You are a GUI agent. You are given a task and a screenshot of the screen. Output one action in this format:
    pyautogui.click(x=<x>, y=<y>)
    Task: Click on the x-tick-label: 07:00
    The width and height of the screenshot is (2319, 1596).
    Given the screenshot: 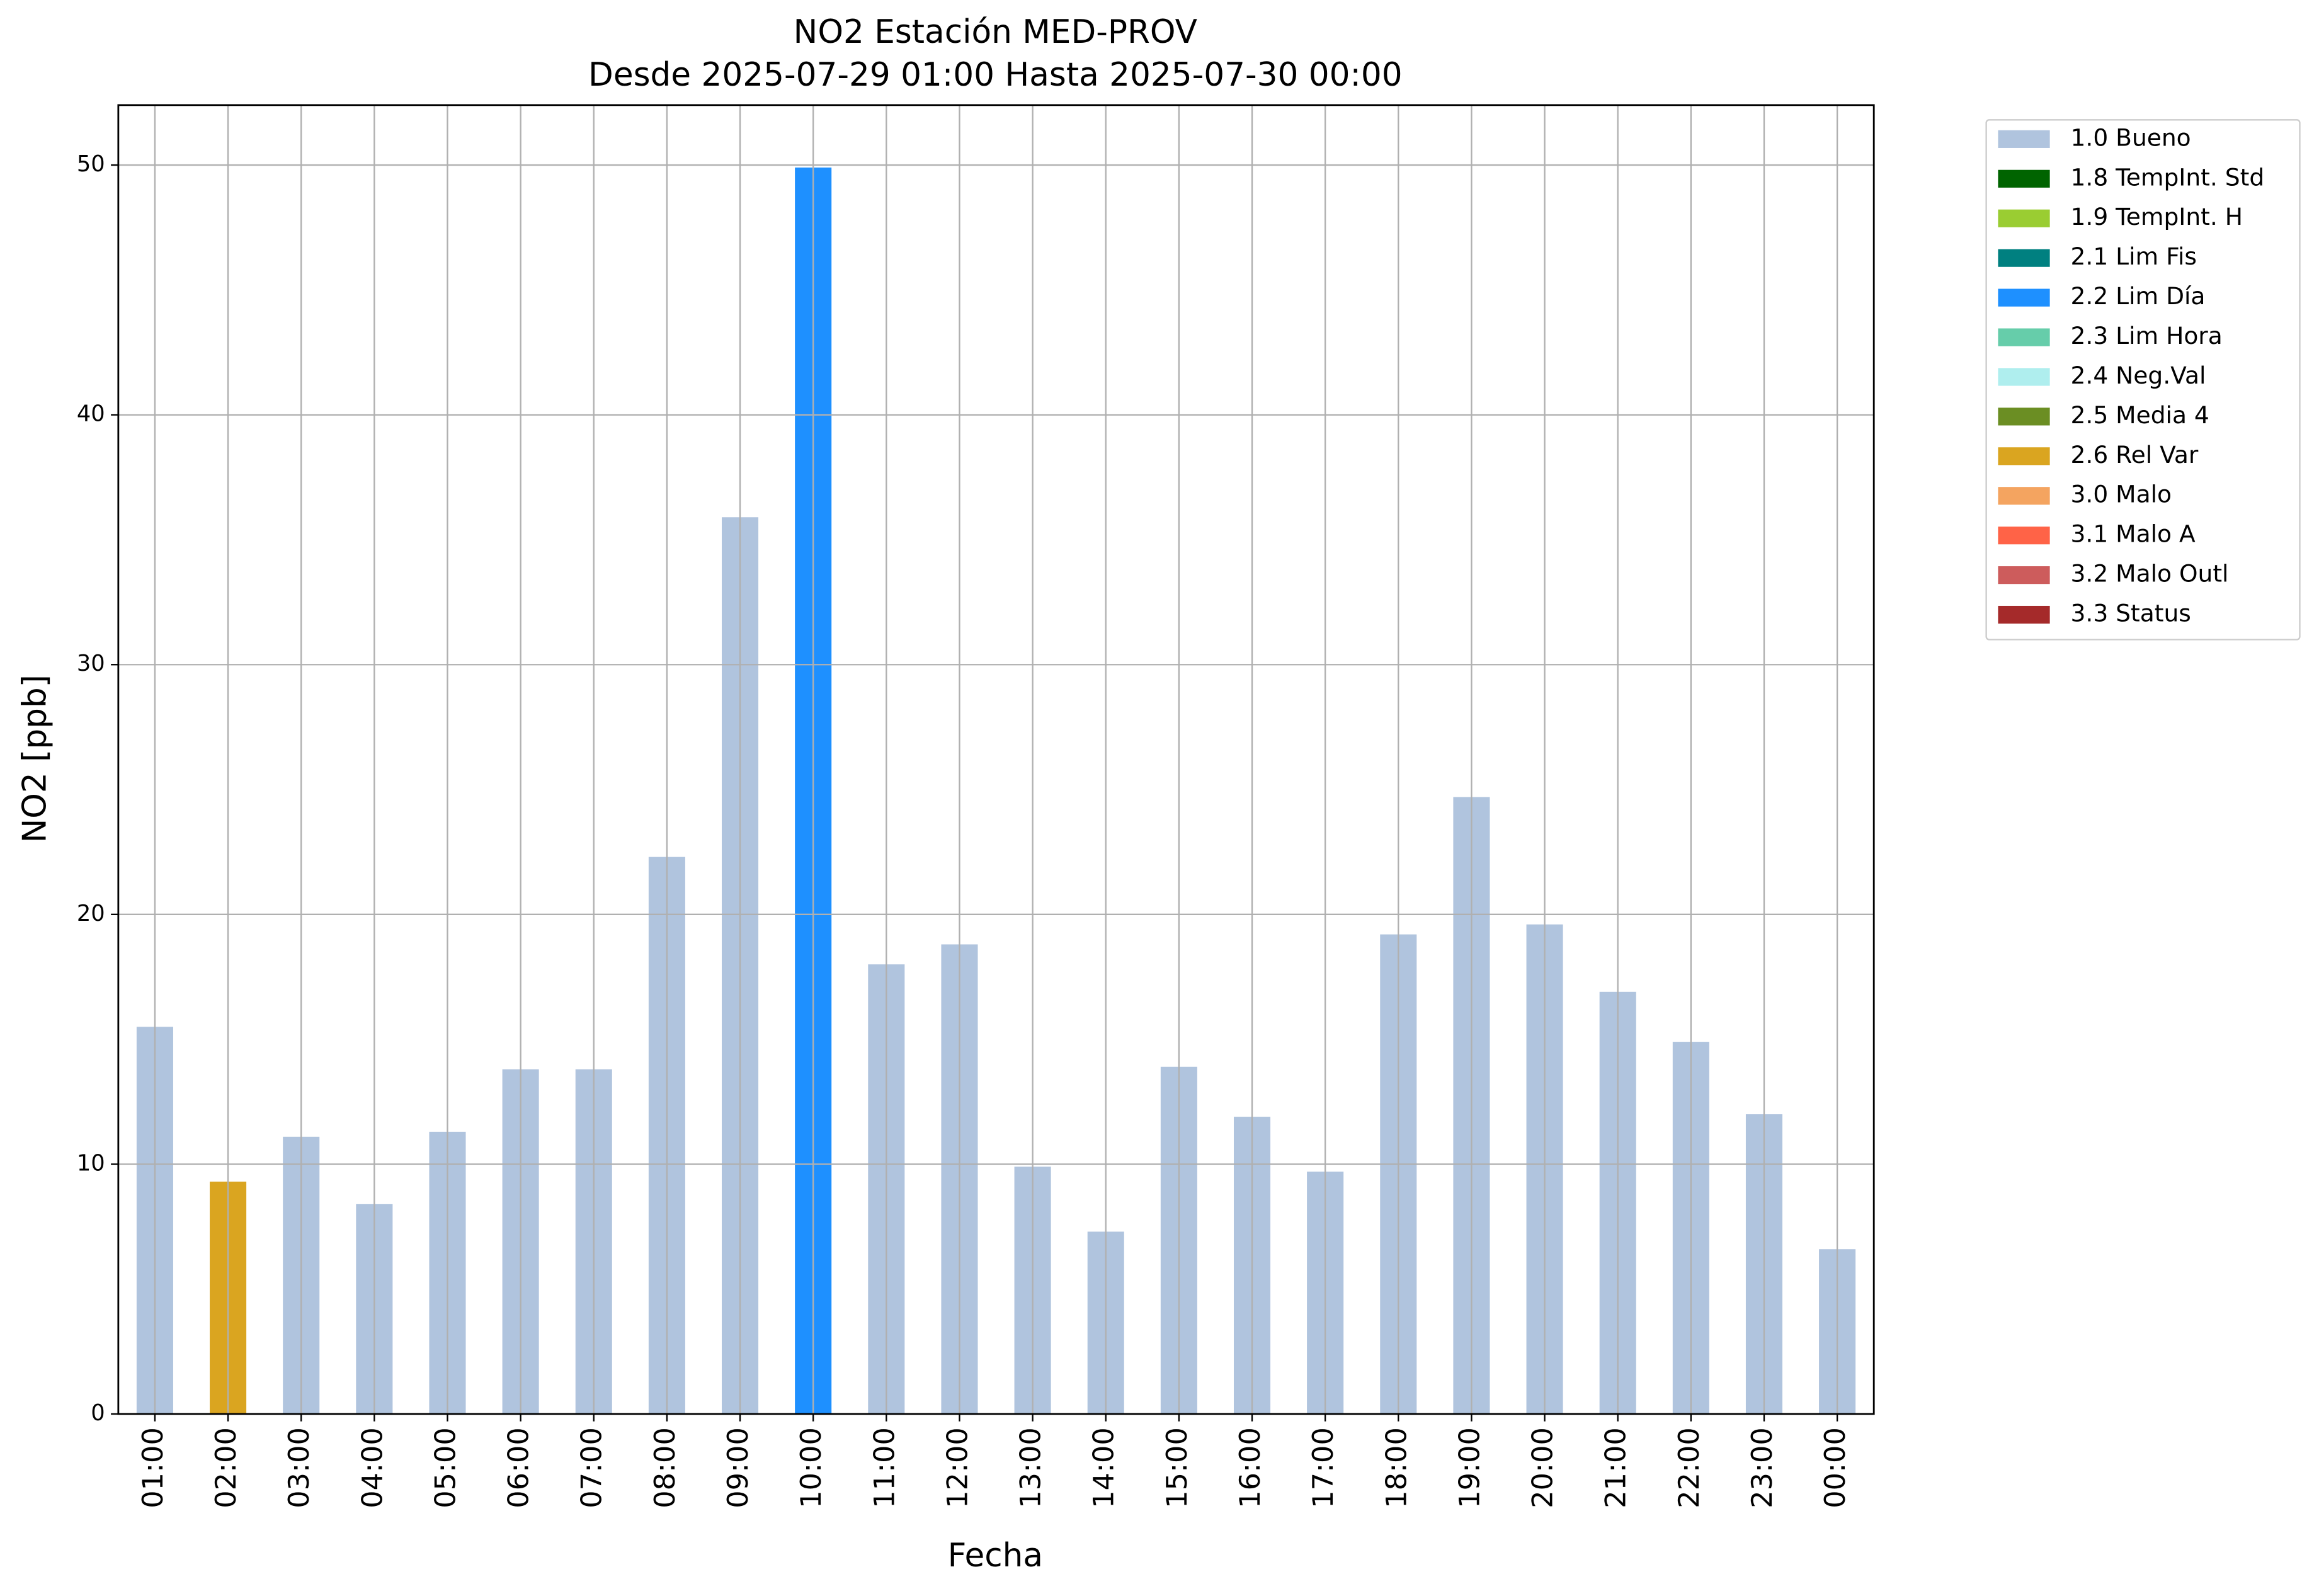 What is the action you would take?
    pyautogui.click(x=592, y=1467)
    